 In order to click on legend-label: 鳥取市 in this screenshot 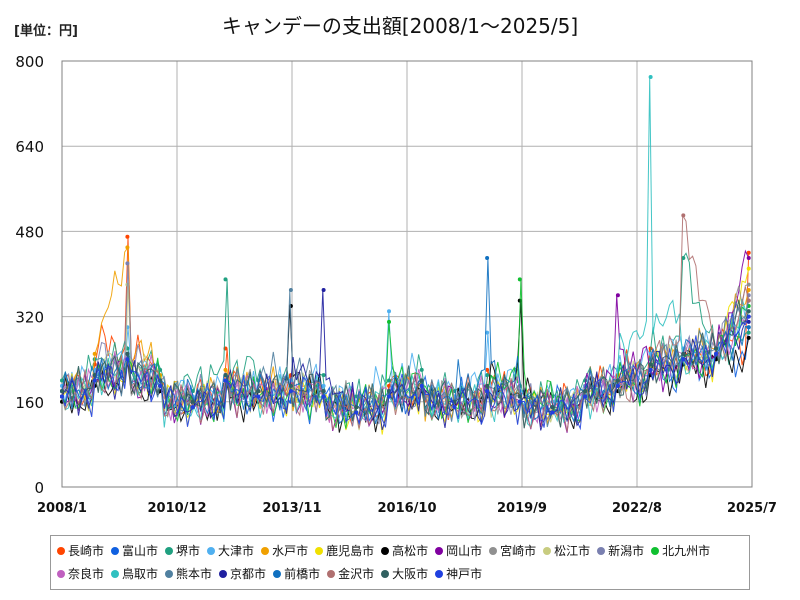, I will do `click(140, 574)`.